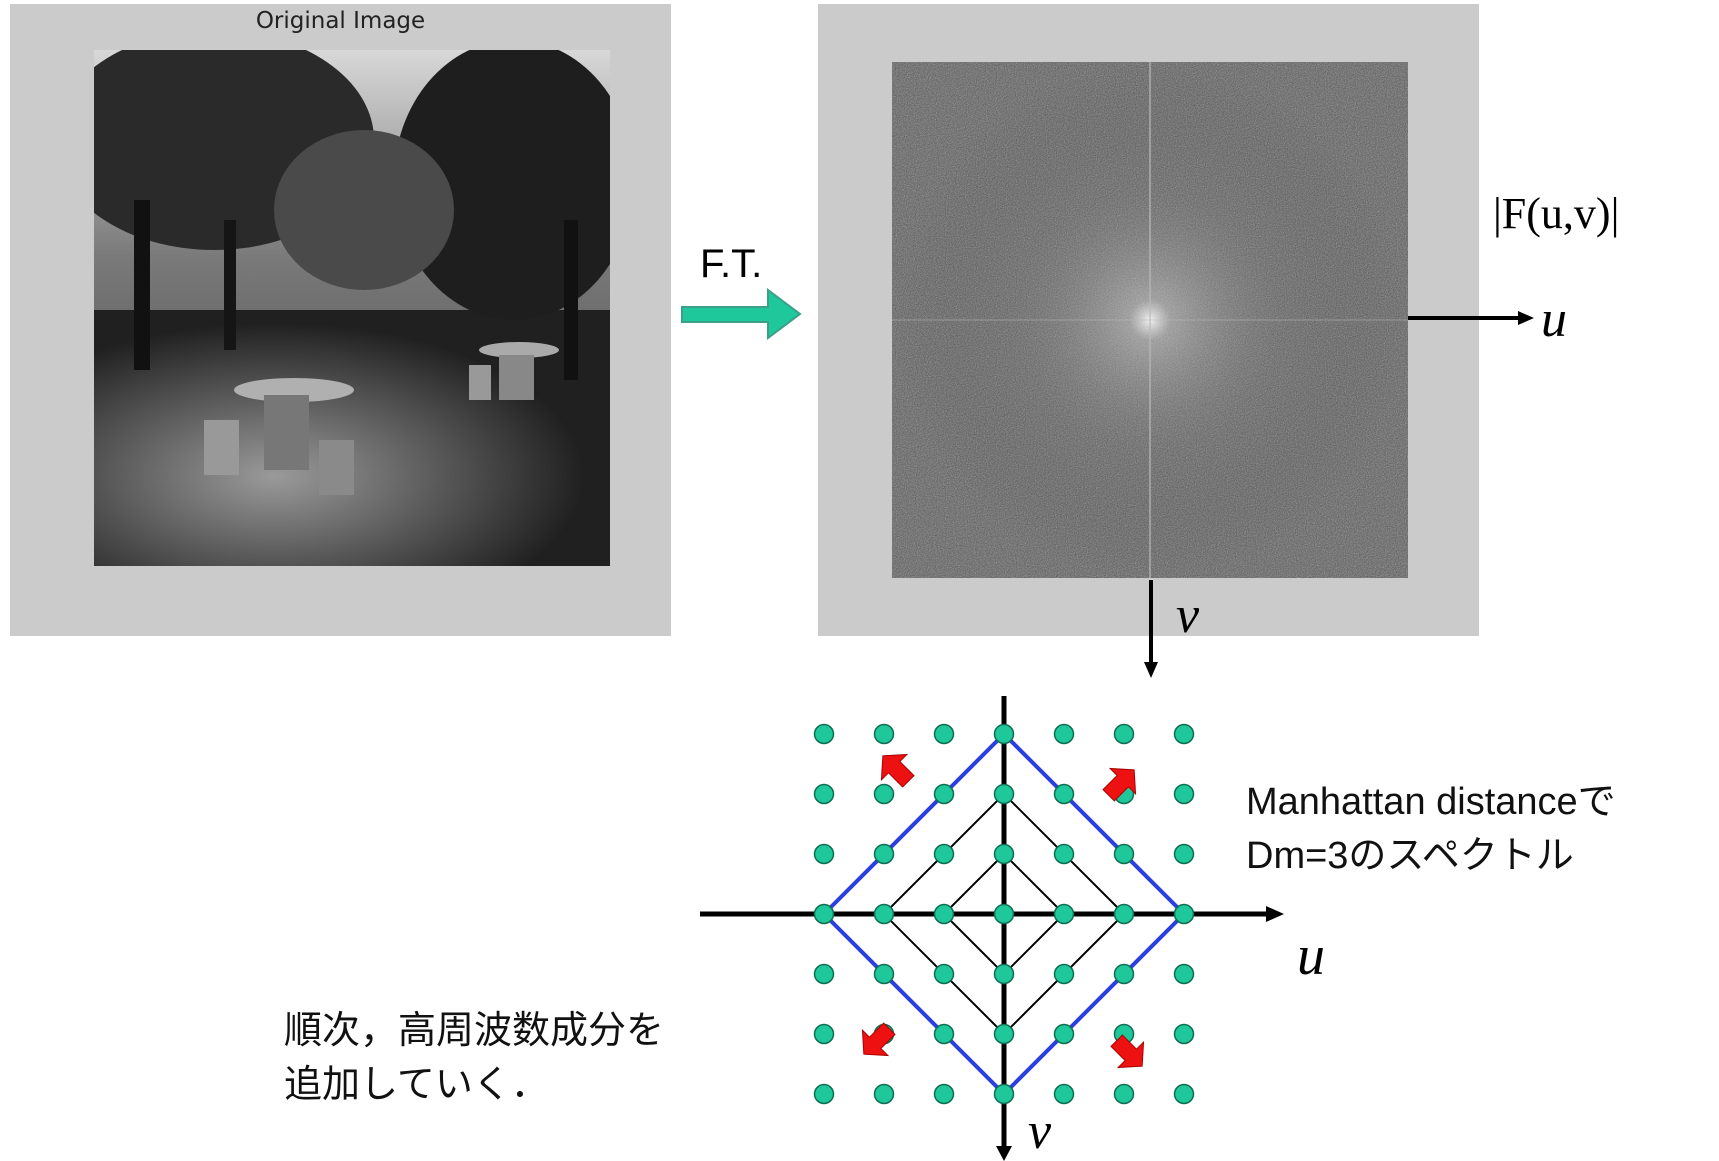  Describe the element at coordinates (474, 1030) in the screenshot. I see `sequence-annotation-line-1: 順次，高周波数成分を` at that location.